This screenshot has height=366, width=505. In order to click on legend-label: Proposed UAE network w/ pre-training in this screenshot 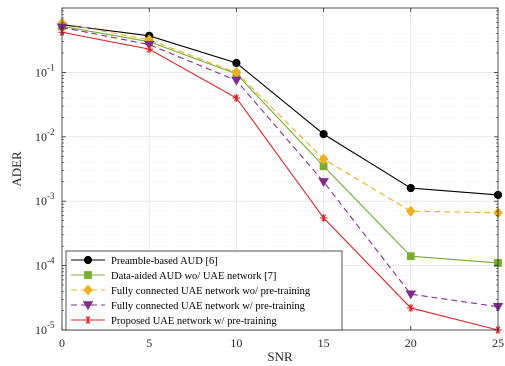, I will do `click(194, 321)`.